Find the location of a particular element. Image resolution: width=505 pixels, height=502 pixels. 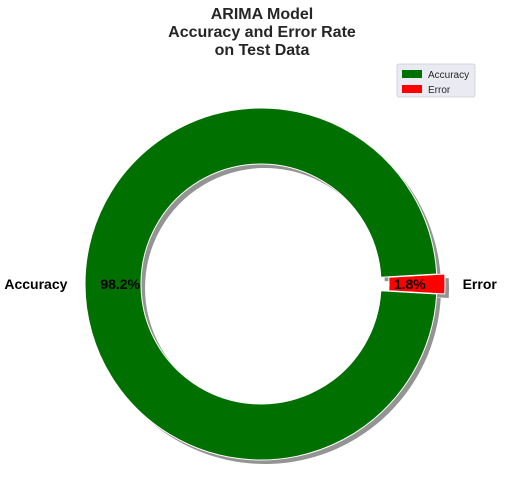

accuracy-category-label: Accuracy is located at coordinates (35, 284).